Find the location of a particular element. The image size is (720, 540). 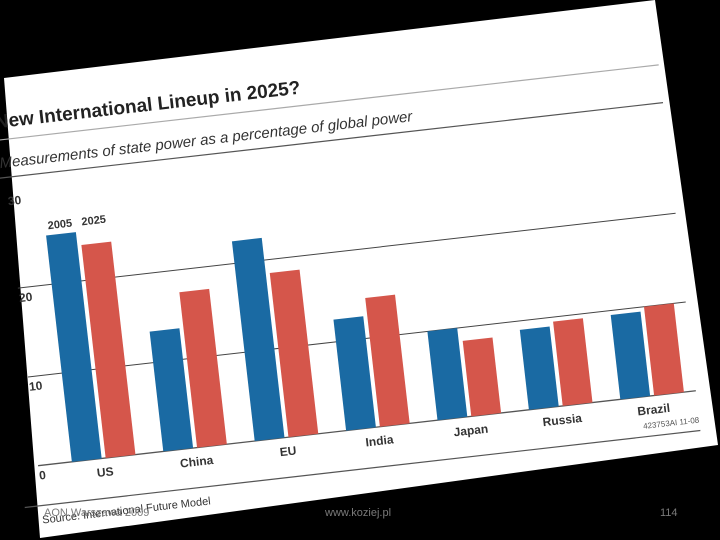

bar-eu-2025 is located at coordinates (294, 353).